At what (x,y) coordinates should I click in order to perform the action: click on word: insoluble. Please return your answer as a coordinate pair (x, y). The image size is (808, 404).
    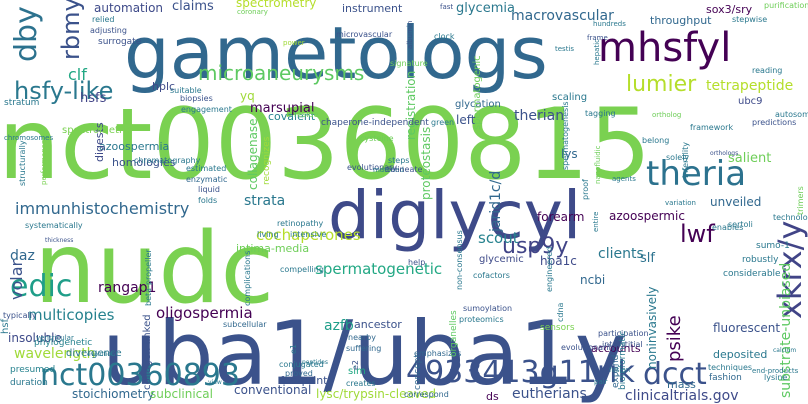
    Looking at the image, I should click on (35, 338).